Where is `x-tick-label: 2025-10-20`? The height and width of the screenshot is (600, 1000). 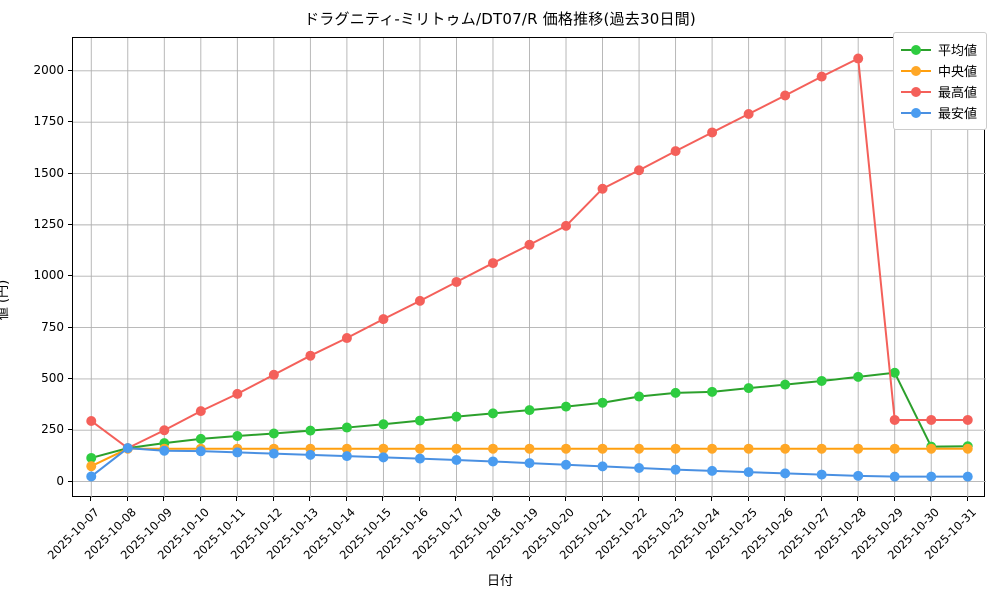
x-tick-label: 2025-10-20 is located at coordinates (548, 534).